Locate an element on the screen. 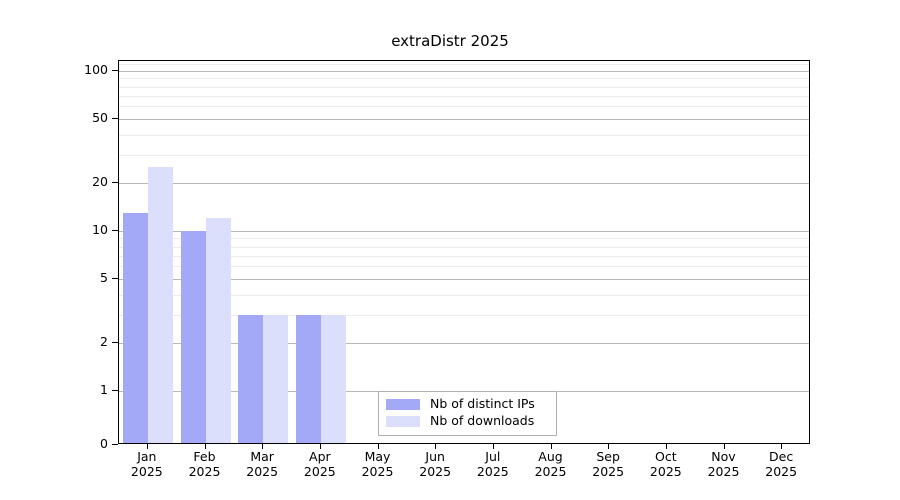 The image size is (900, 500). bar-apr-ips is located at coordinates (308, 378).